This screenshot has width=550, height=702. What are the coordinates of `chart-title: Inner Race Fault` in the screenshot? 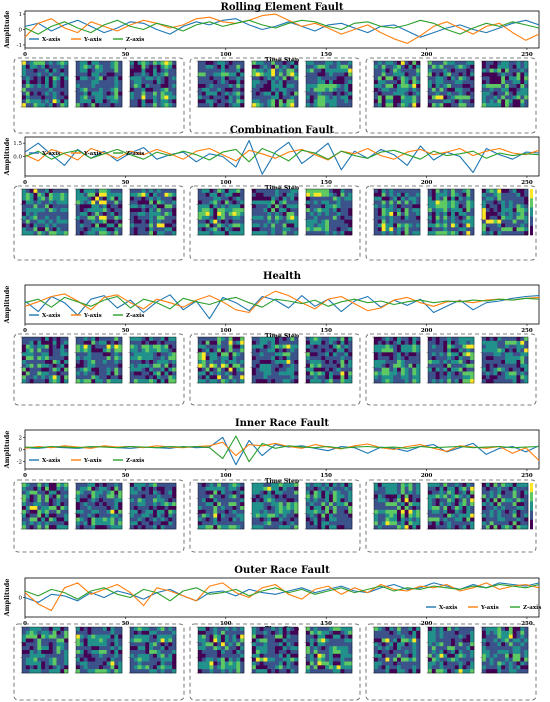 It's located at (282, 423).